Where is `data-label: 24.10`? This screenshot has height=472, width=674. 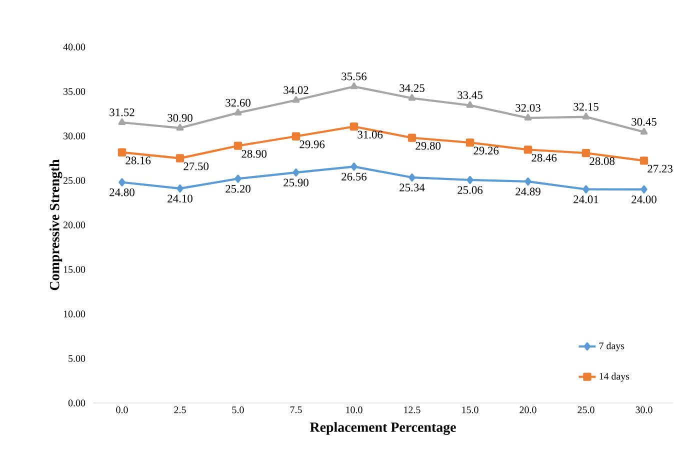
data-label: 24.10 is located at coordinates (180, 198).